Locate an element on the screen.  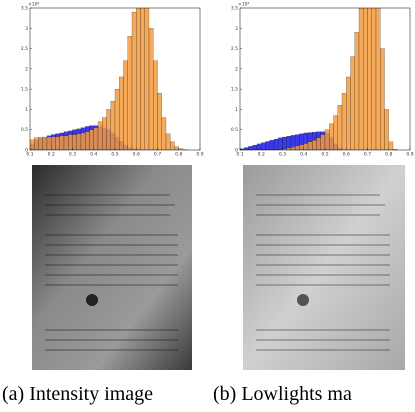
y-tick-label: 1 is located at coordinates (26, 110).